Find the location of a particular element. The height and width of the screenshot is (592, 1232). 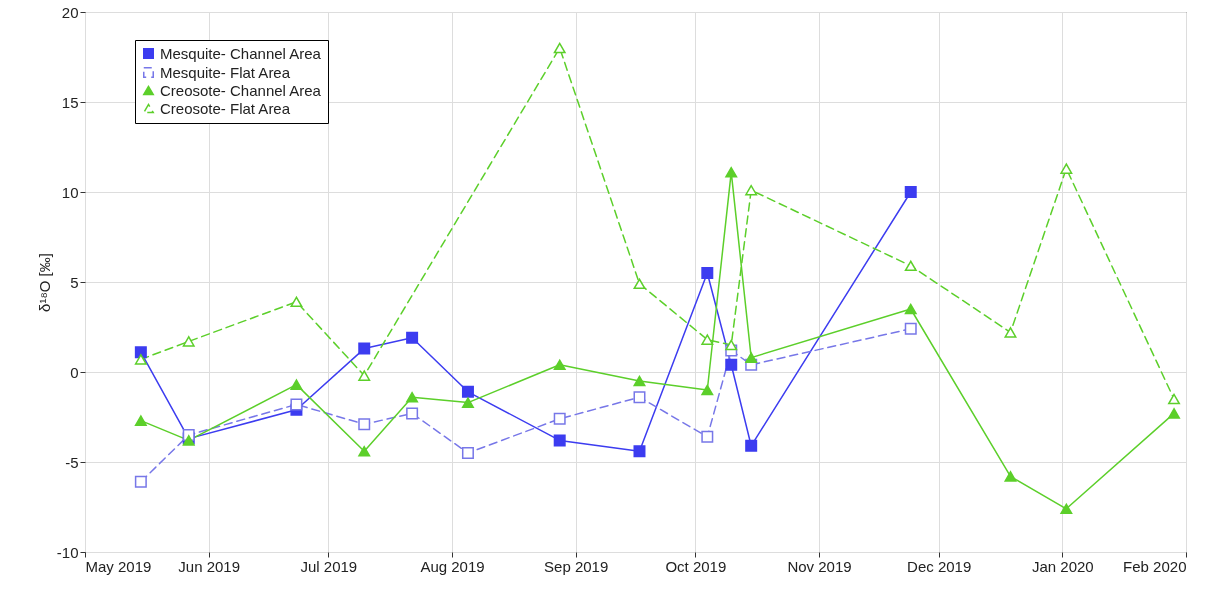

legend-label: Mesquite- Channel Area is located at coordinates (241, 53).